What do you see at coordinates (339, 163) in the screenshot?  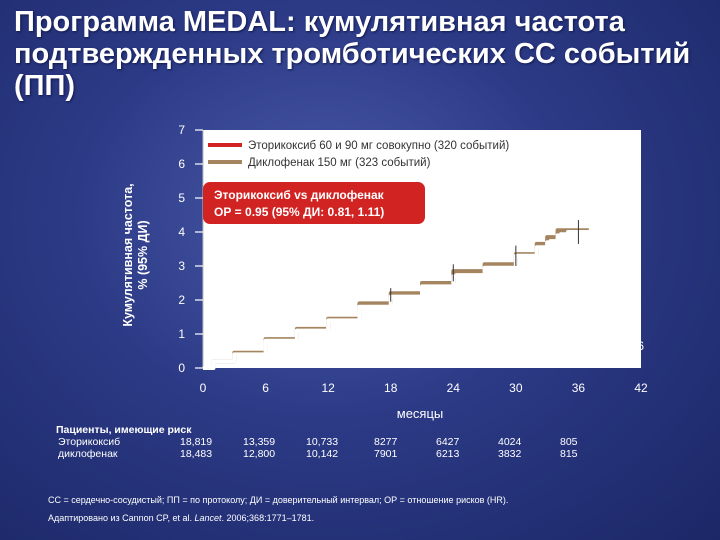 I see `legend-label-diclofenac: Диклофенак 150 мг (323 событий)` at bounding box center [339, 163].